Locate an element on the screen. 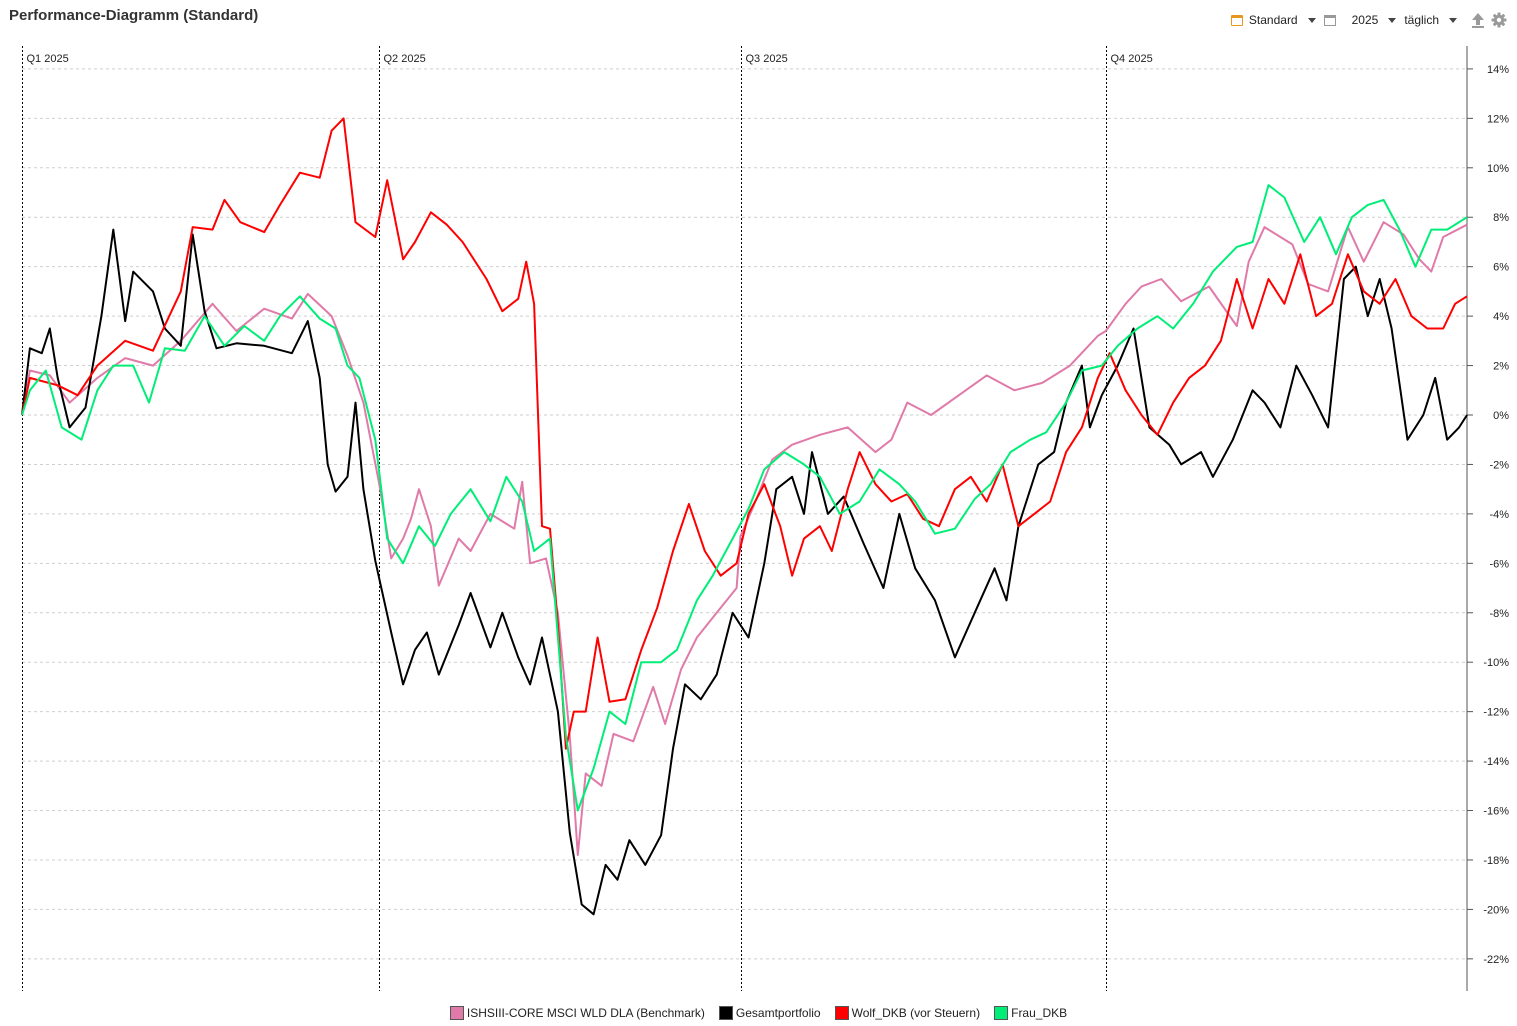 The width and height of the screenshot is (1517, 1026). y-tick-label: -4% is located at coordinates (1499, 515).